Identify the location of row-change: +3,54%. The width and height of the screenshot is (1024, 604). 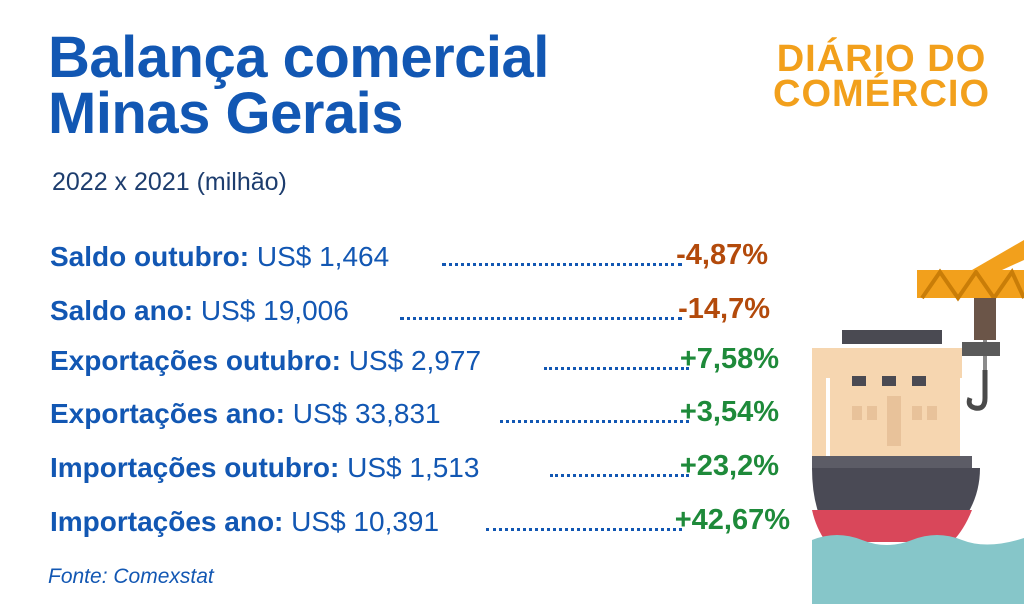
(729, 412).